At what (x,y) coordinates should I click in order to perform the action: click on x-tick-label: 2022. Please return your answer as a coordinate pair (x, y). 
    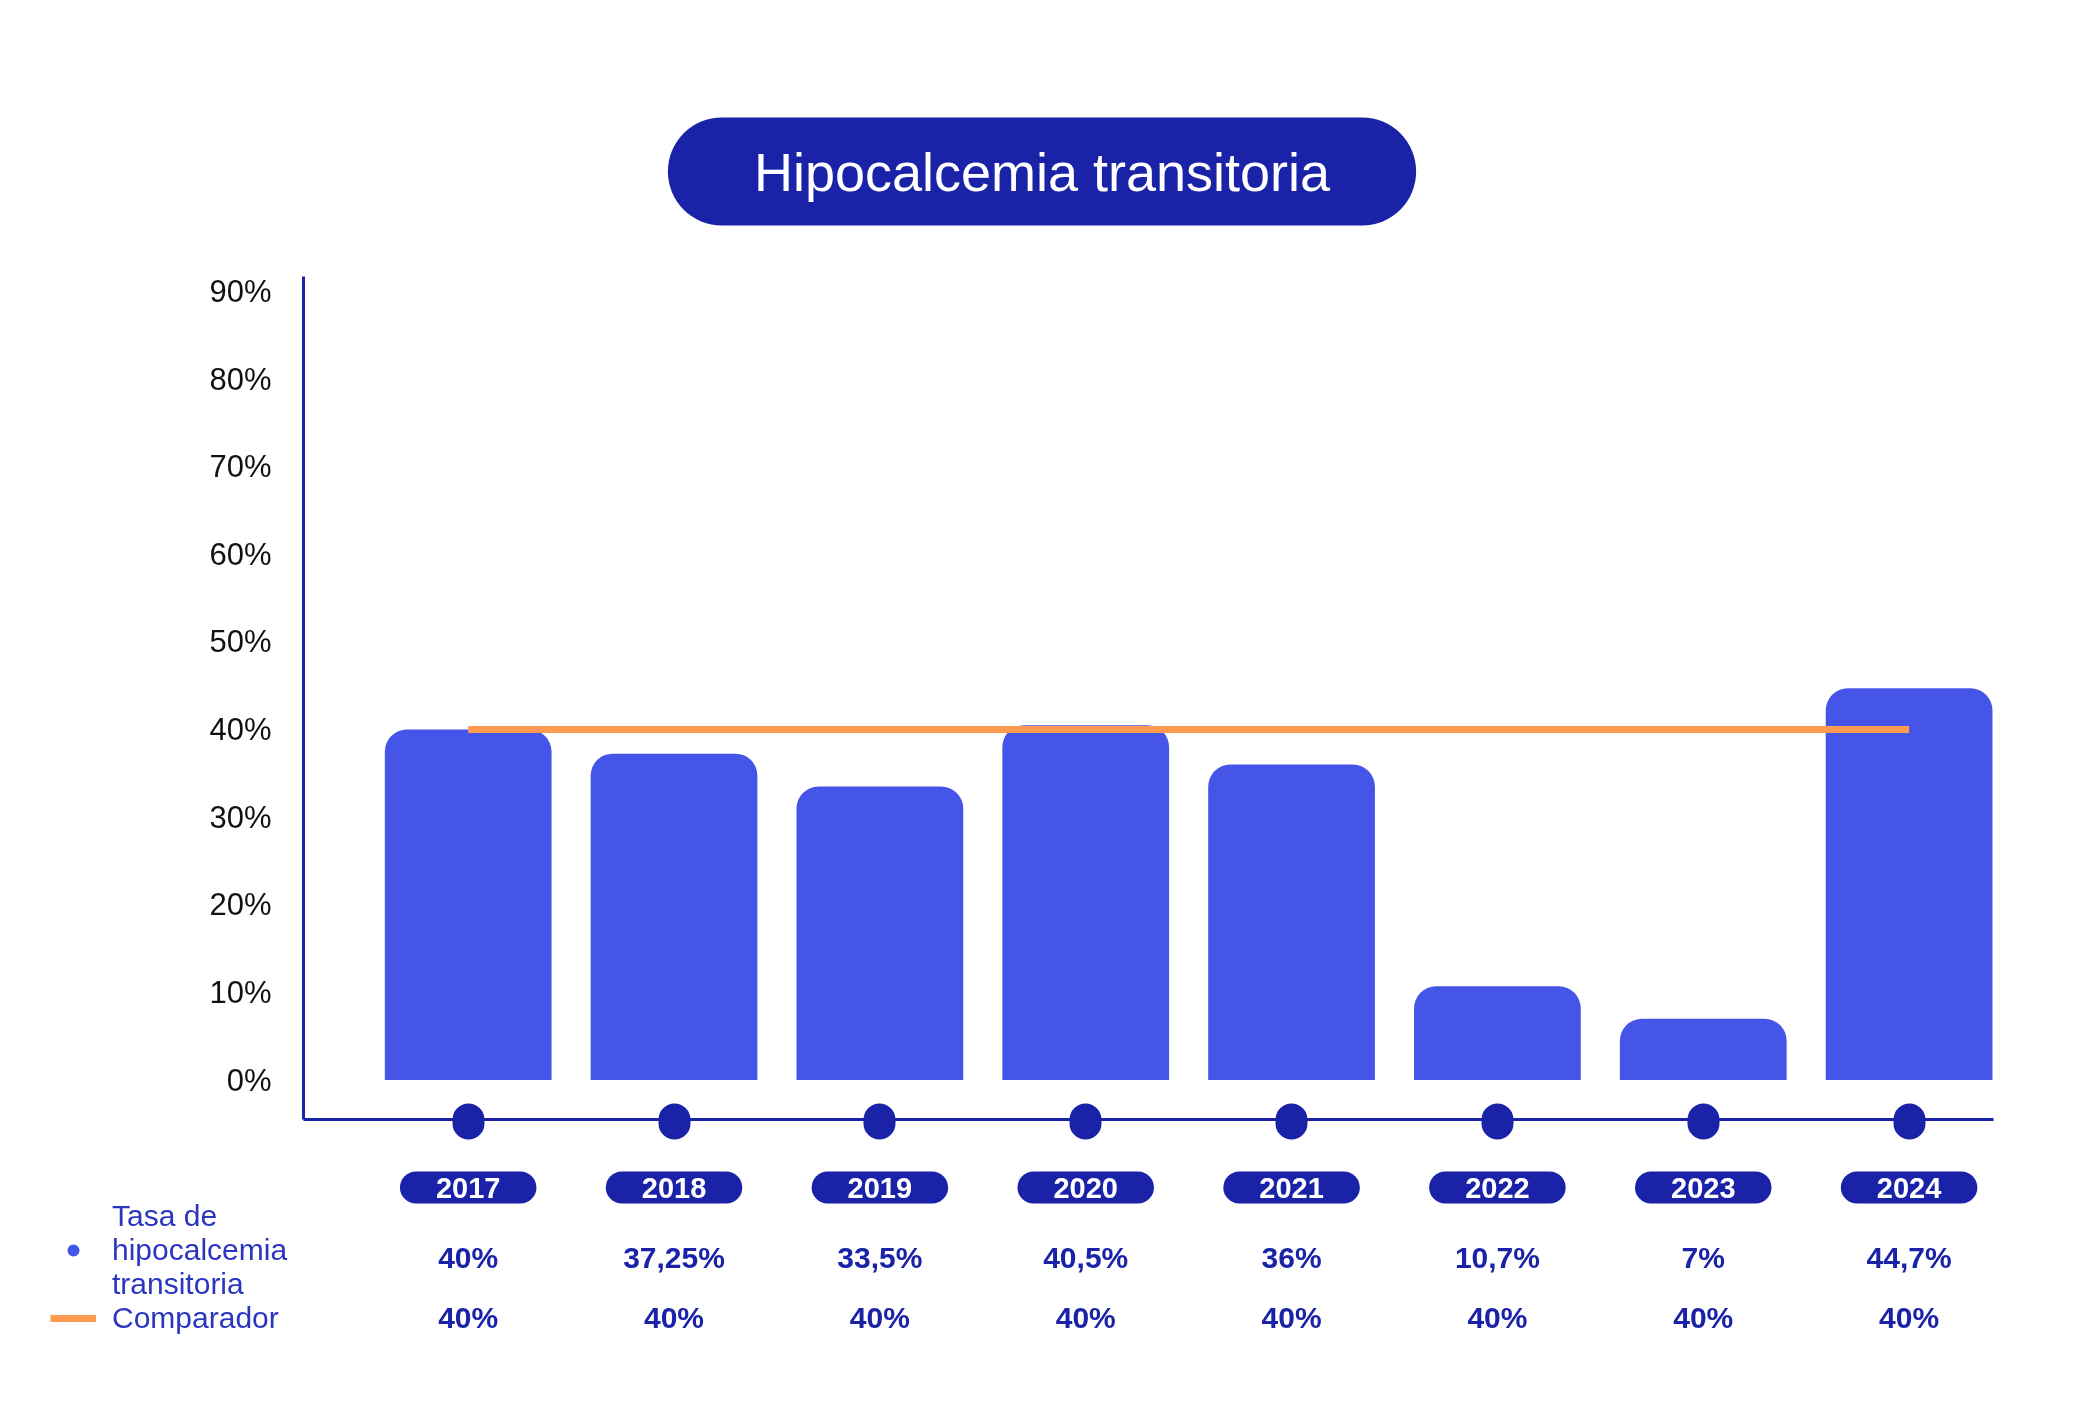
    Looking at the image, I should click on (1497, 1187).